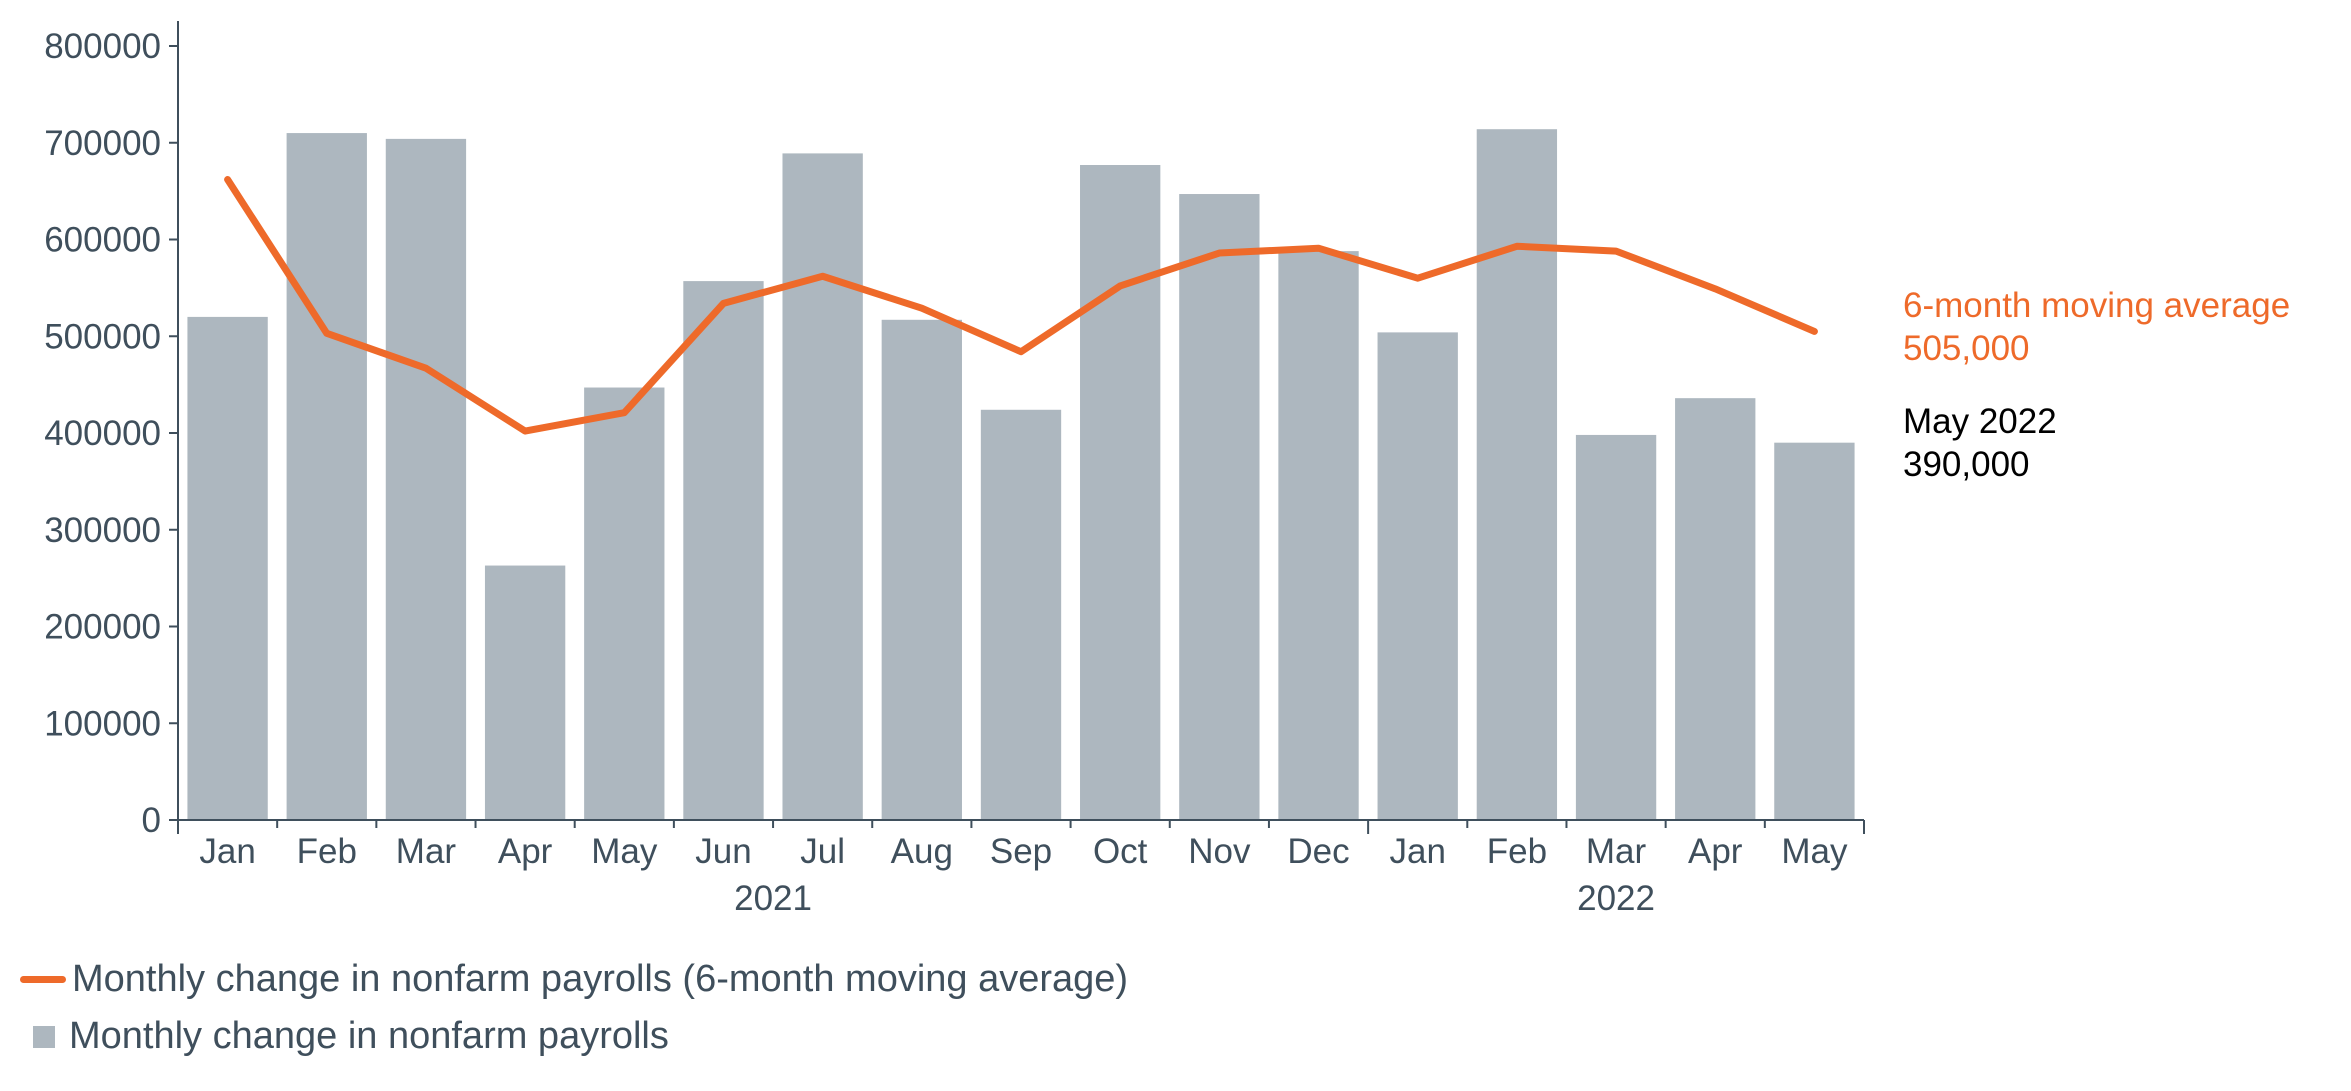  Describe the element at coordinates (1980, 421) in the screenshot. I see `last-month-annotation-label: May 2022` at that location.